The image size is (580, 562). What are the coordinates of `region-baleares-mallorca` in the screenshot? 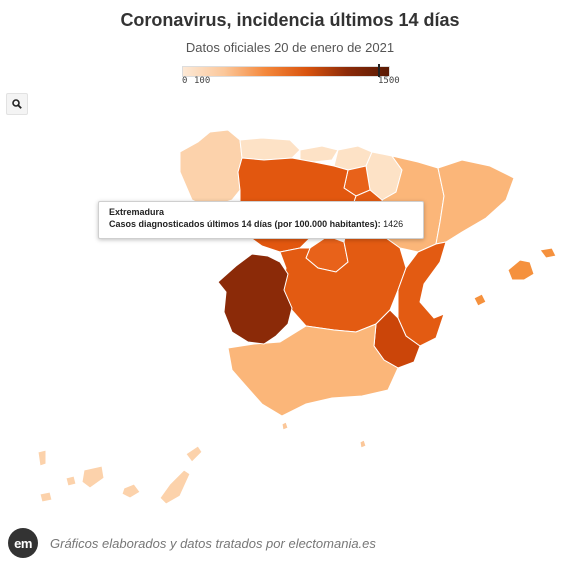 It's located at (521, 270).